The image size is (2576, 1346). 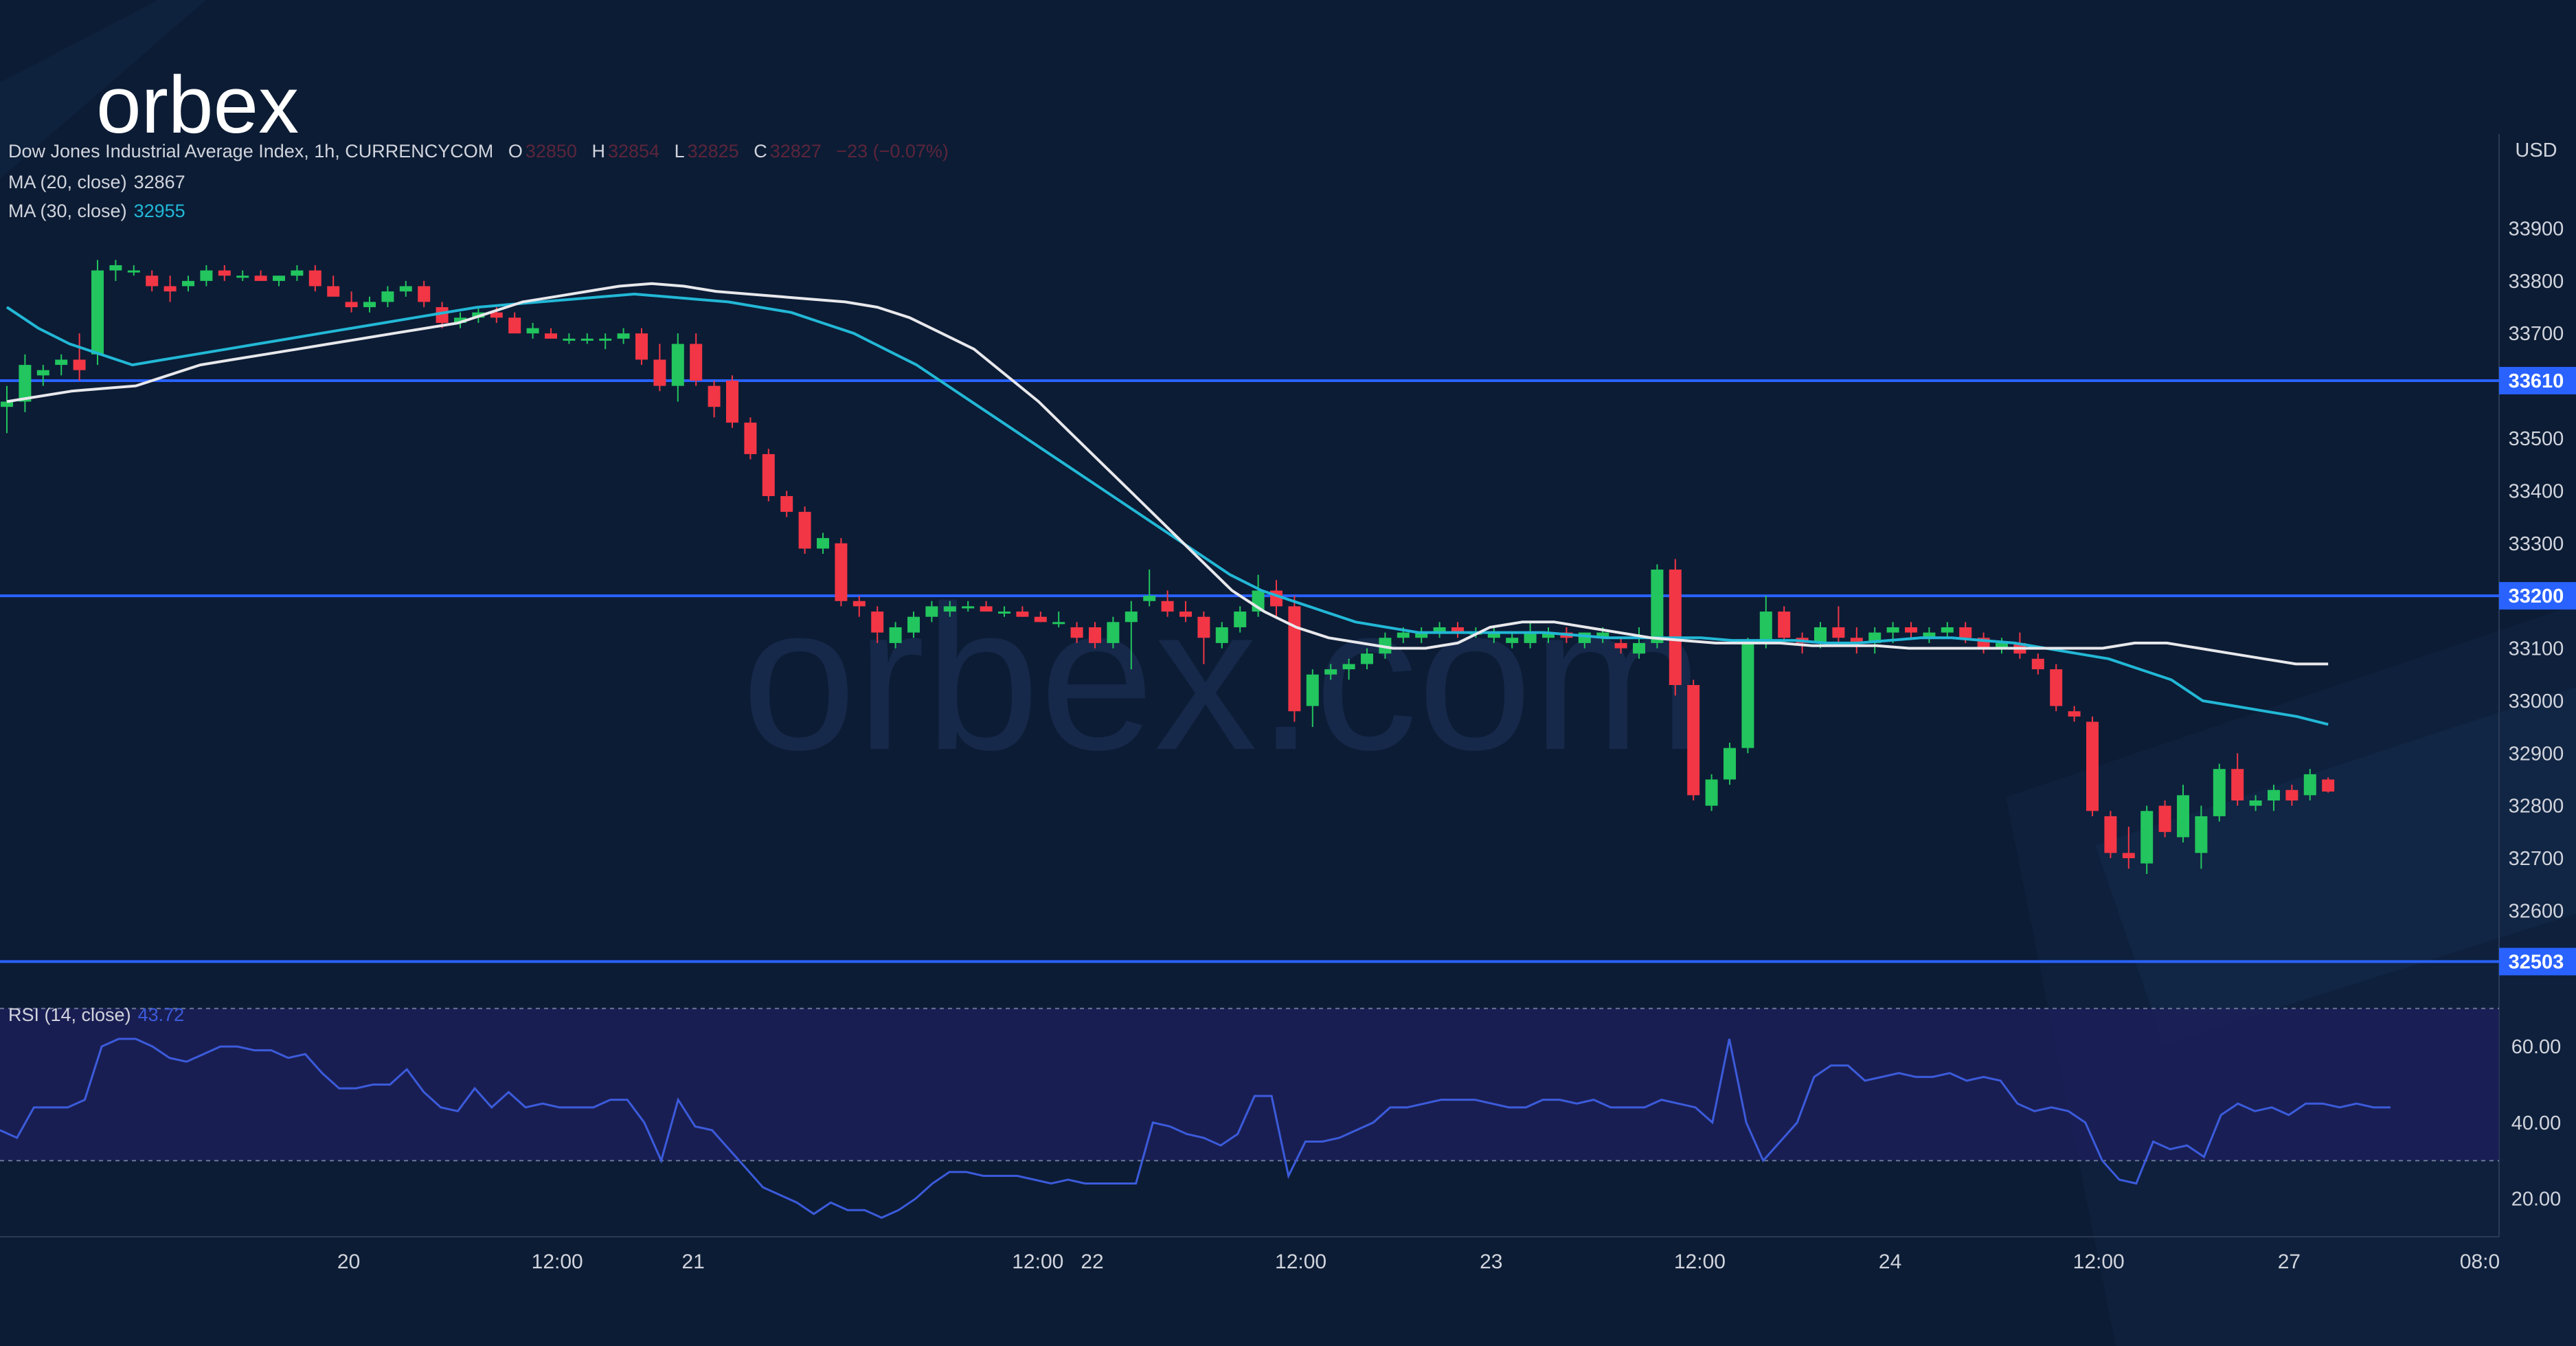 I want to click on rsi-tick-label: 20.00, so click(x=2536, y=1200).